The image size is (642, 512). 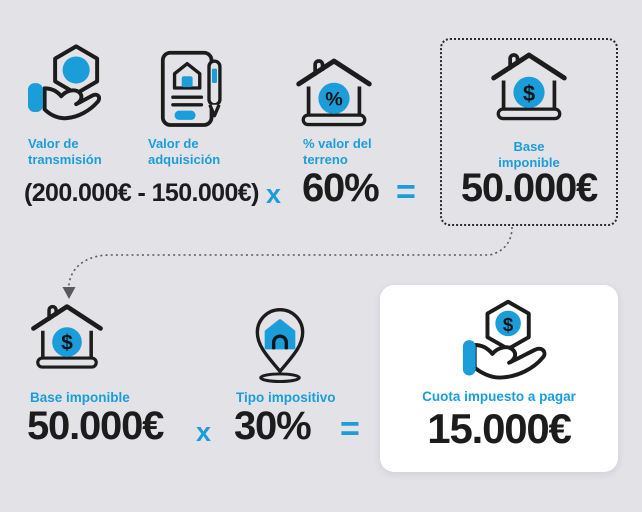 What do you see at coordinates (141, 193) in the screenshot?
I see `formula1-expression: (200.000€ - 150.000€)` at bounding box center [141, 193].